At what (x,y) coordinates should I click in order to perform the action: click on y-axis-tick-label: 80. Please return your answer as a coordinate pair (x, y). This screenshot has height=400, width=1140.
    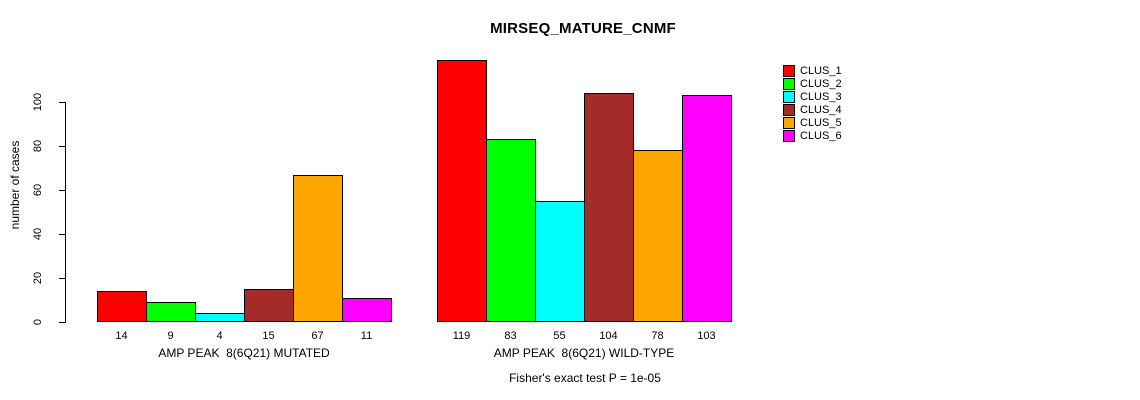
    Looking at the image, I should click on (38, 146).